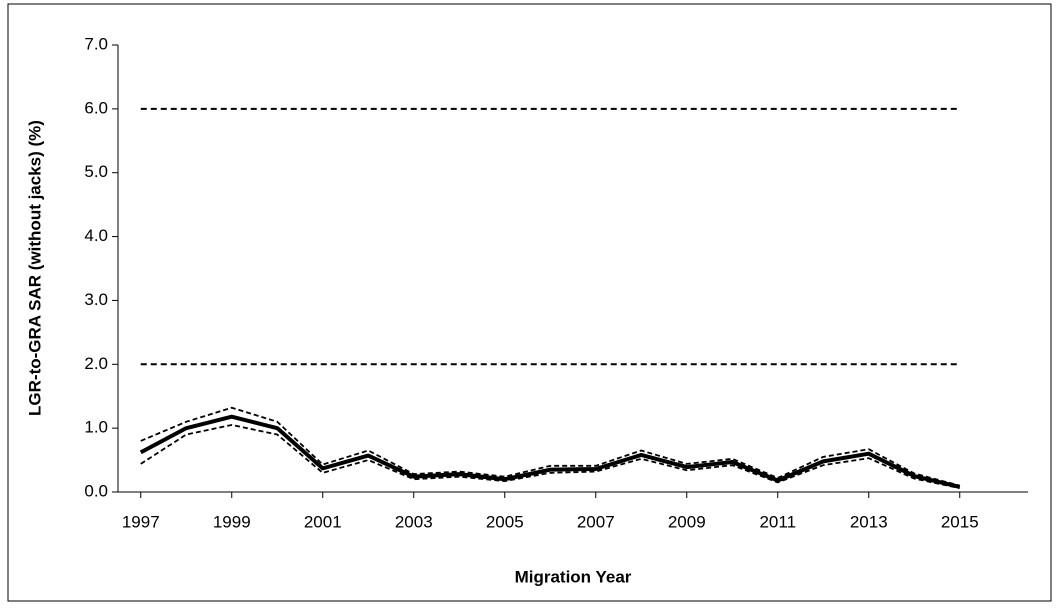 The width and height of the screenshot is (1060, 610). I want to click on y-tick-label: 3.0, so click(96, 299).